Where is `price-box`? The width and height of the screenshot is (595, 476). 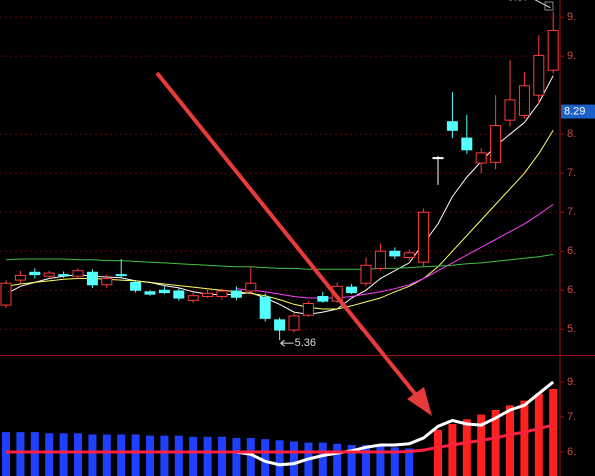
price-box is located at coordinates (578, 111).